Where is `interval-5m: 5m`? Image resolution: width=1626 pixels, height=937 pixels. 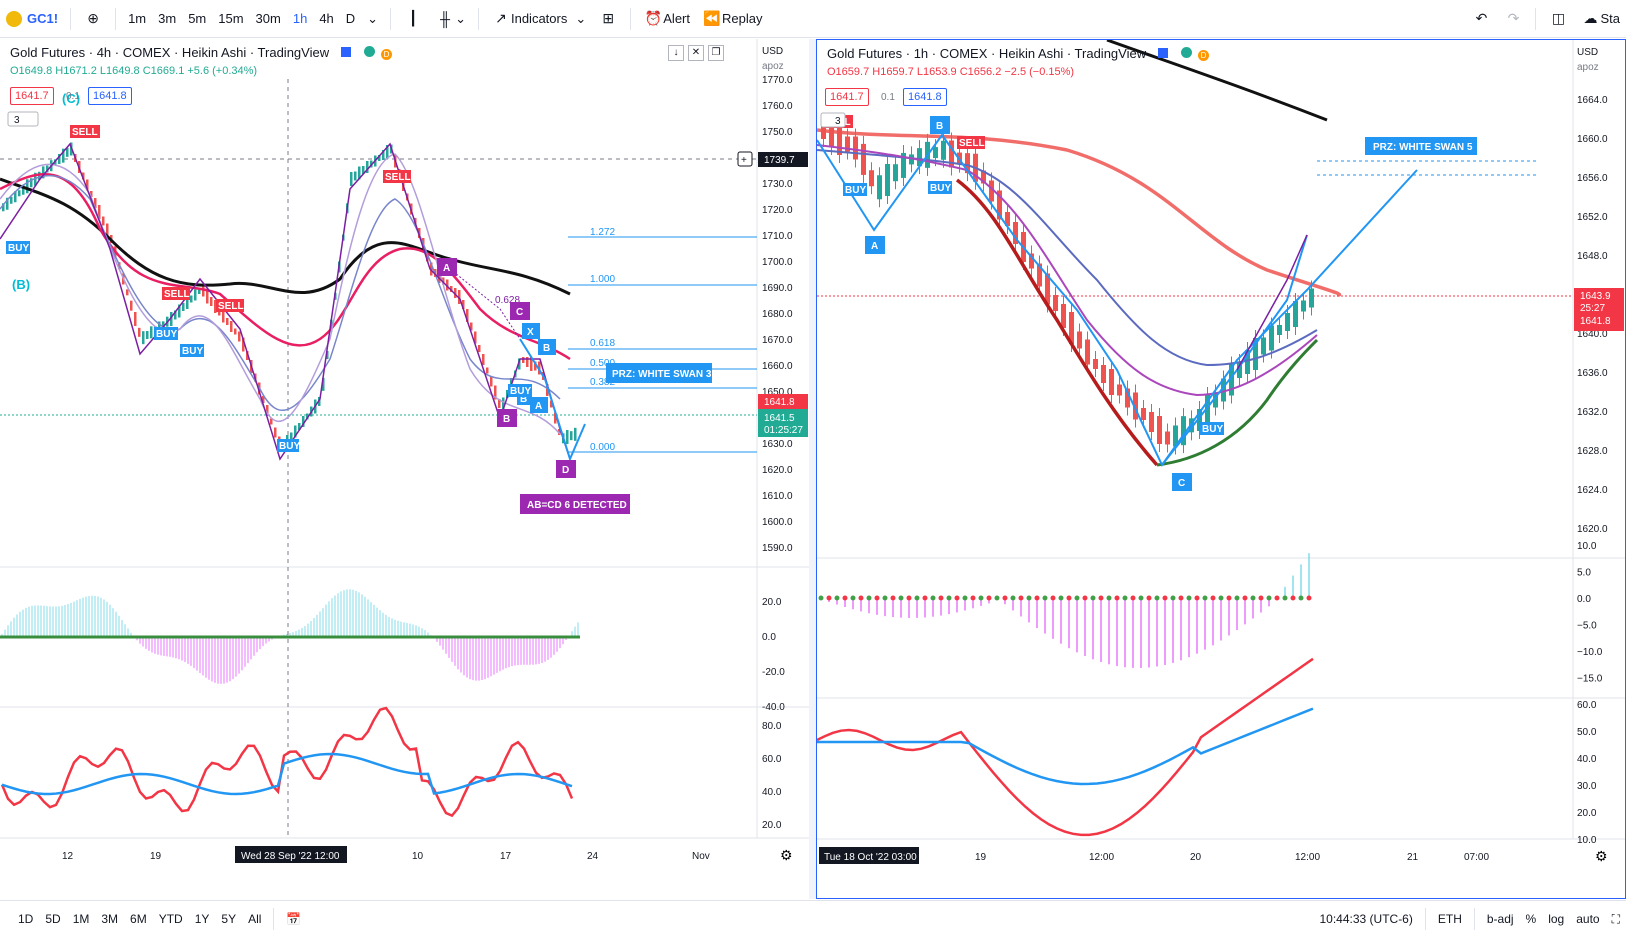
interval-5m: 5m is located at coordinates (197, 18).